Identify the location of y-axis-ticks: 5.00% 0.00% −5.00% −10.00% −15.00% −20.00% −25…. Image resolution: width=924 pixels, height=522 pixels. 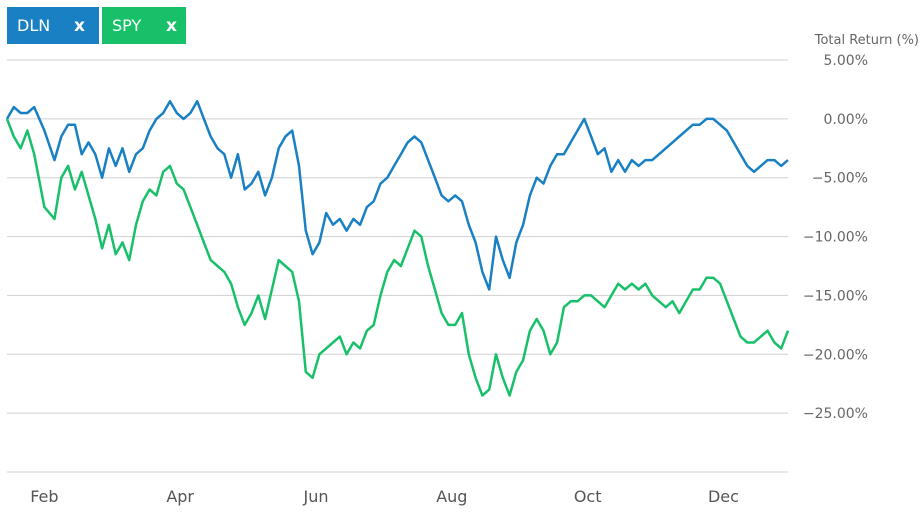
(835, 237).